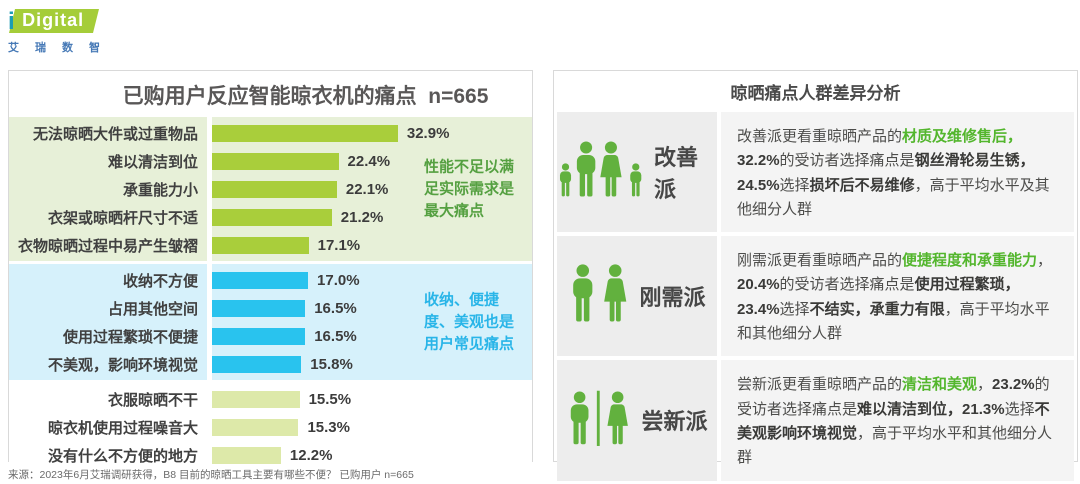 This screenshot has width=1080, height=484. What do you see at coordinates (862, 185) in the screenshot?
I see `description-segment: 损坏后不易维修` at bounding box center [862, 185].